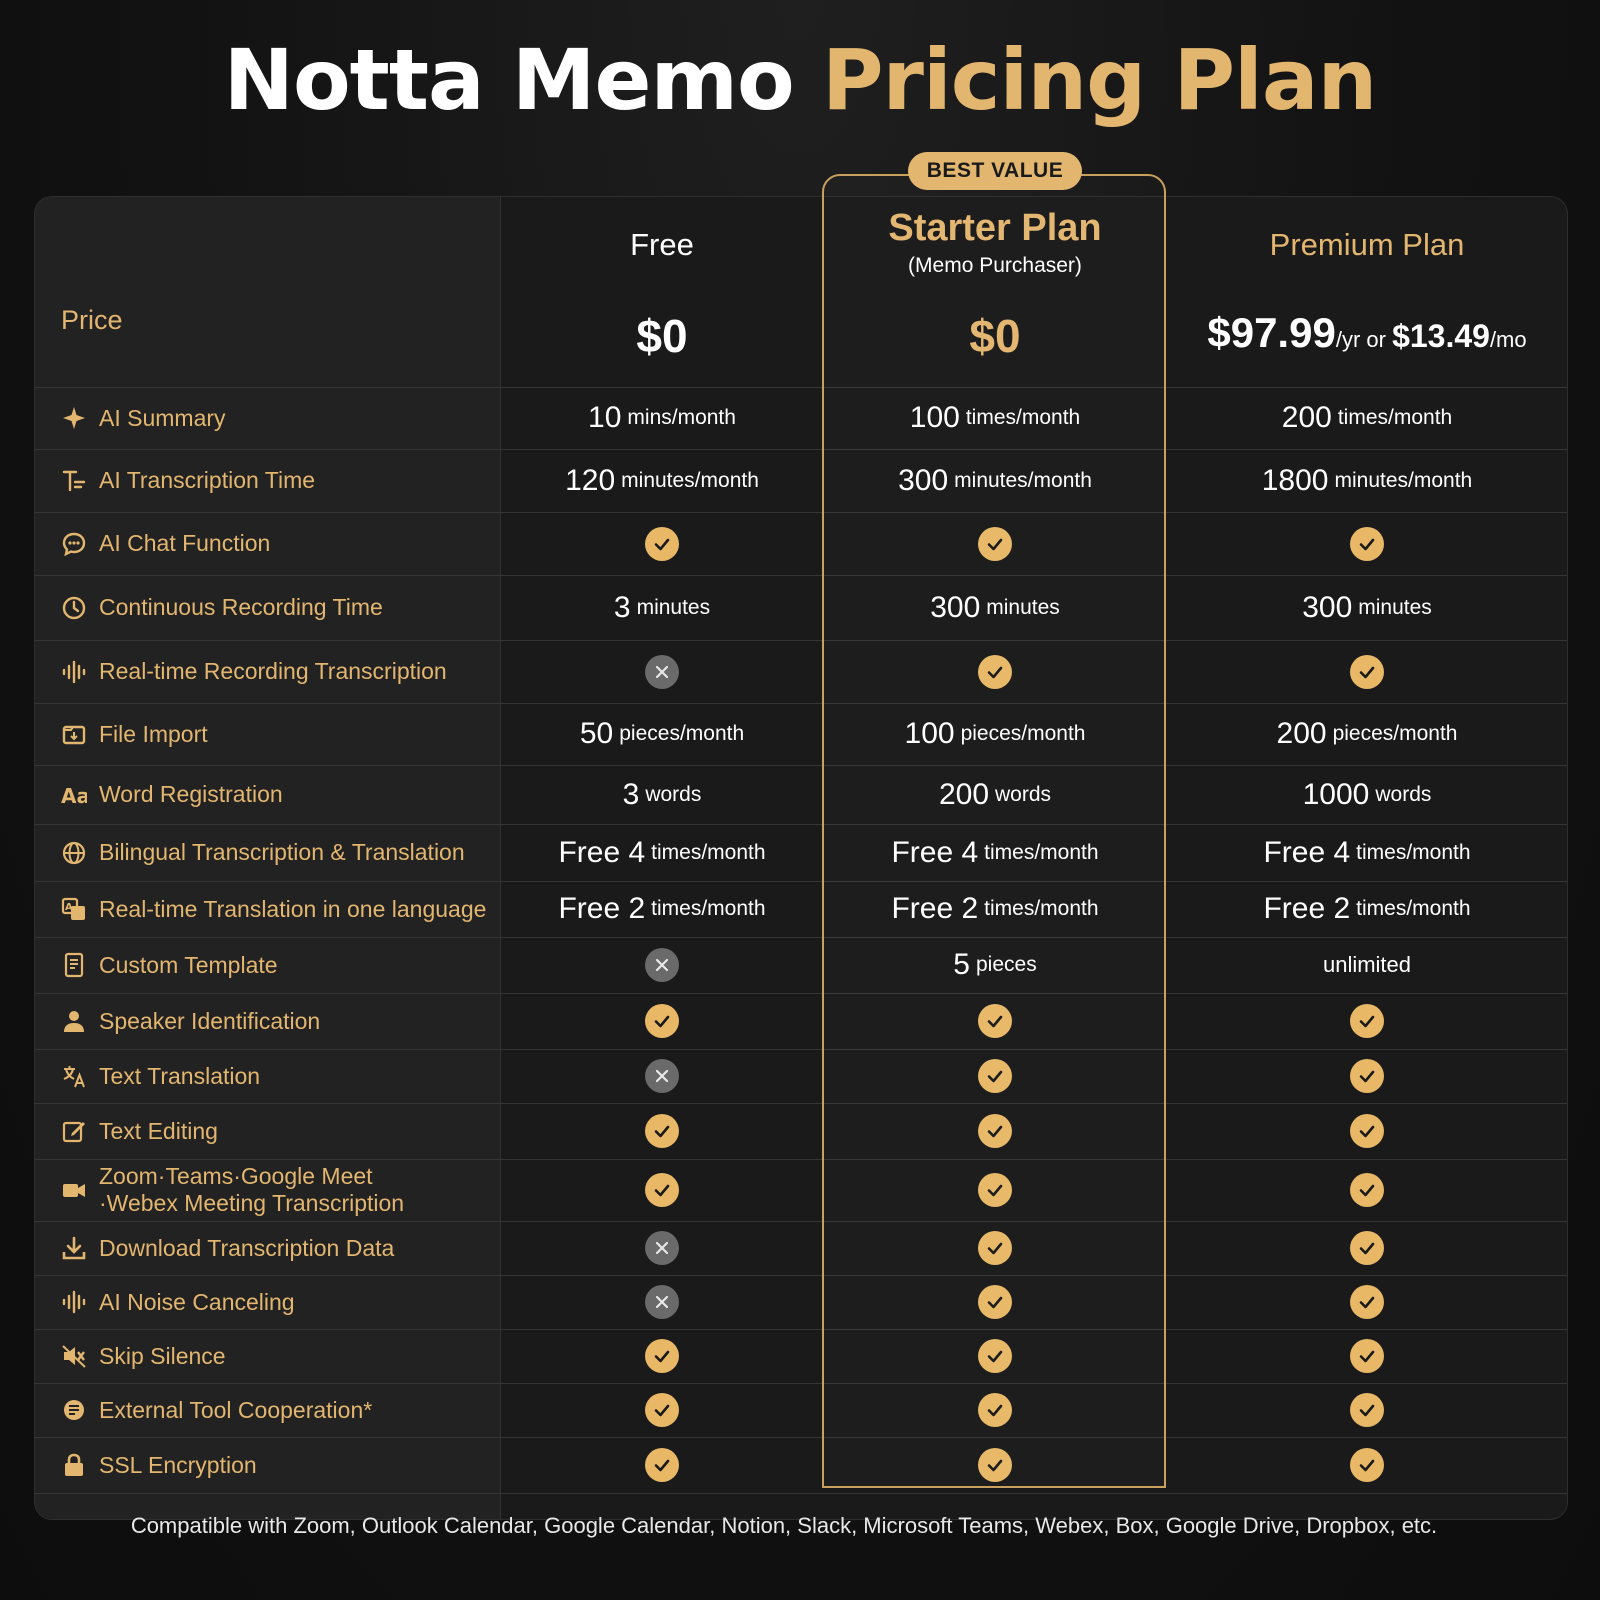 The width and height of the screenshot is (1600, 1600). What do you see at coordinates (934, 417) in the screenshot?
I see `value-number: 100` at bounding box center [934, 417].